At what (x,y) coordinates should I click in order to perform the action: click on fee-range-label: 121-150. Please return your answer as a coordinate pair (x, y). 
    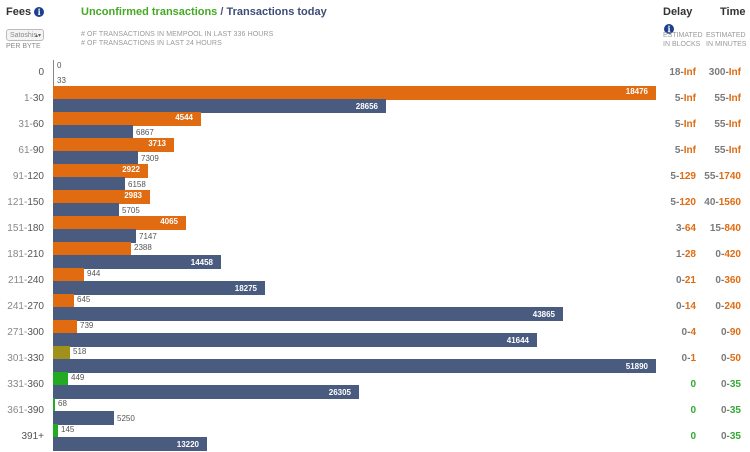
    Looking at the image, I should click on (22, 203).